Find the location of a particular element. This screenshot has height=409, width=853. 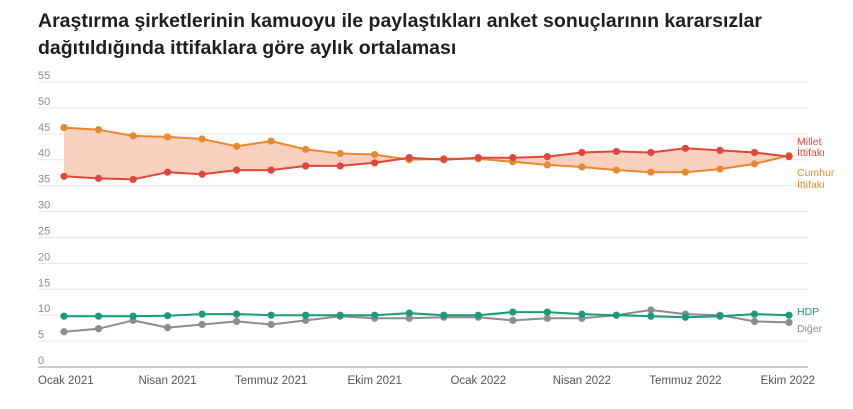

shaded-gap-area is located at coordinates (426, 153).